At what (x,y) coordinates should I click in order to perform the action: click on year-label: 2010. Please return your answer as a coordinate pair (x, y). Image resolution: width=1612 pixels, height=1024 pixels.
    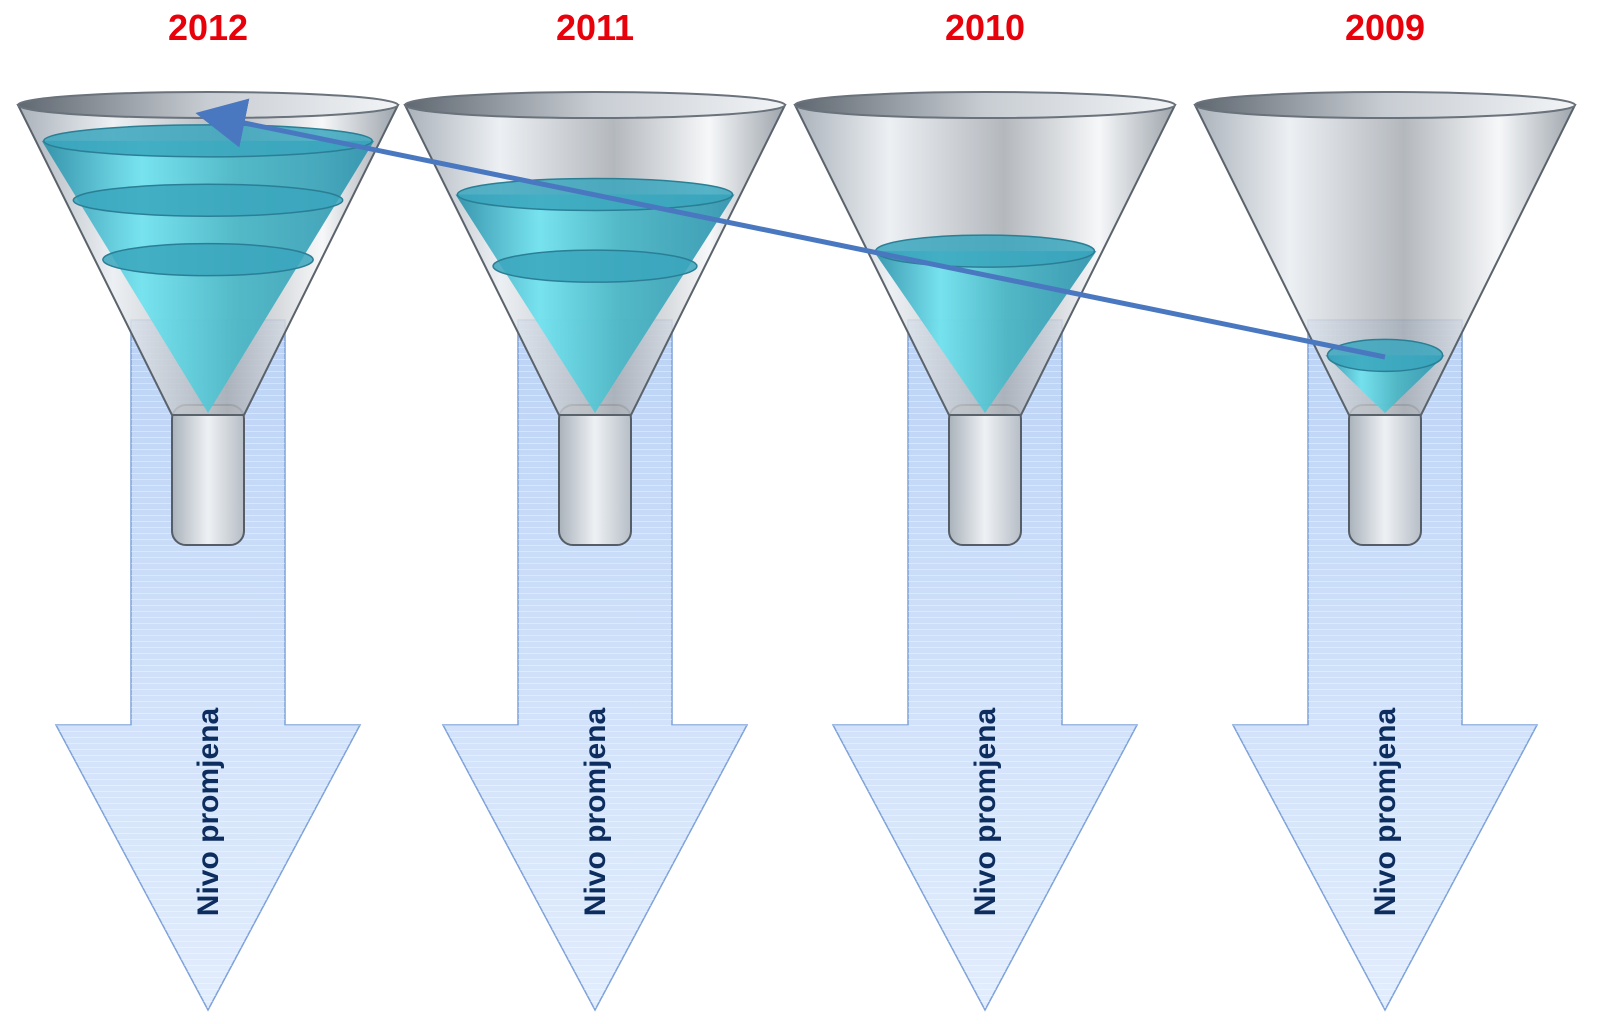
    Looking at the image, I should click on (985, 27).